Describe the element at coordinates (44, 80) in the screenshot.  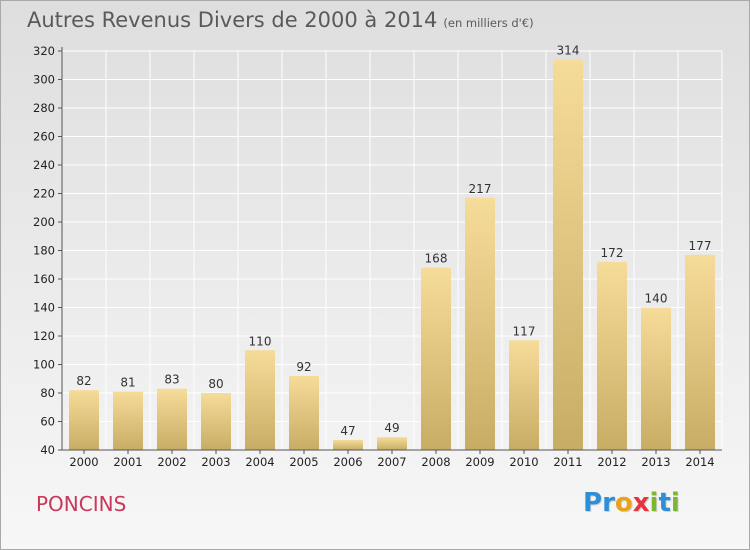
I see `y-tick-label: 300` at that location.